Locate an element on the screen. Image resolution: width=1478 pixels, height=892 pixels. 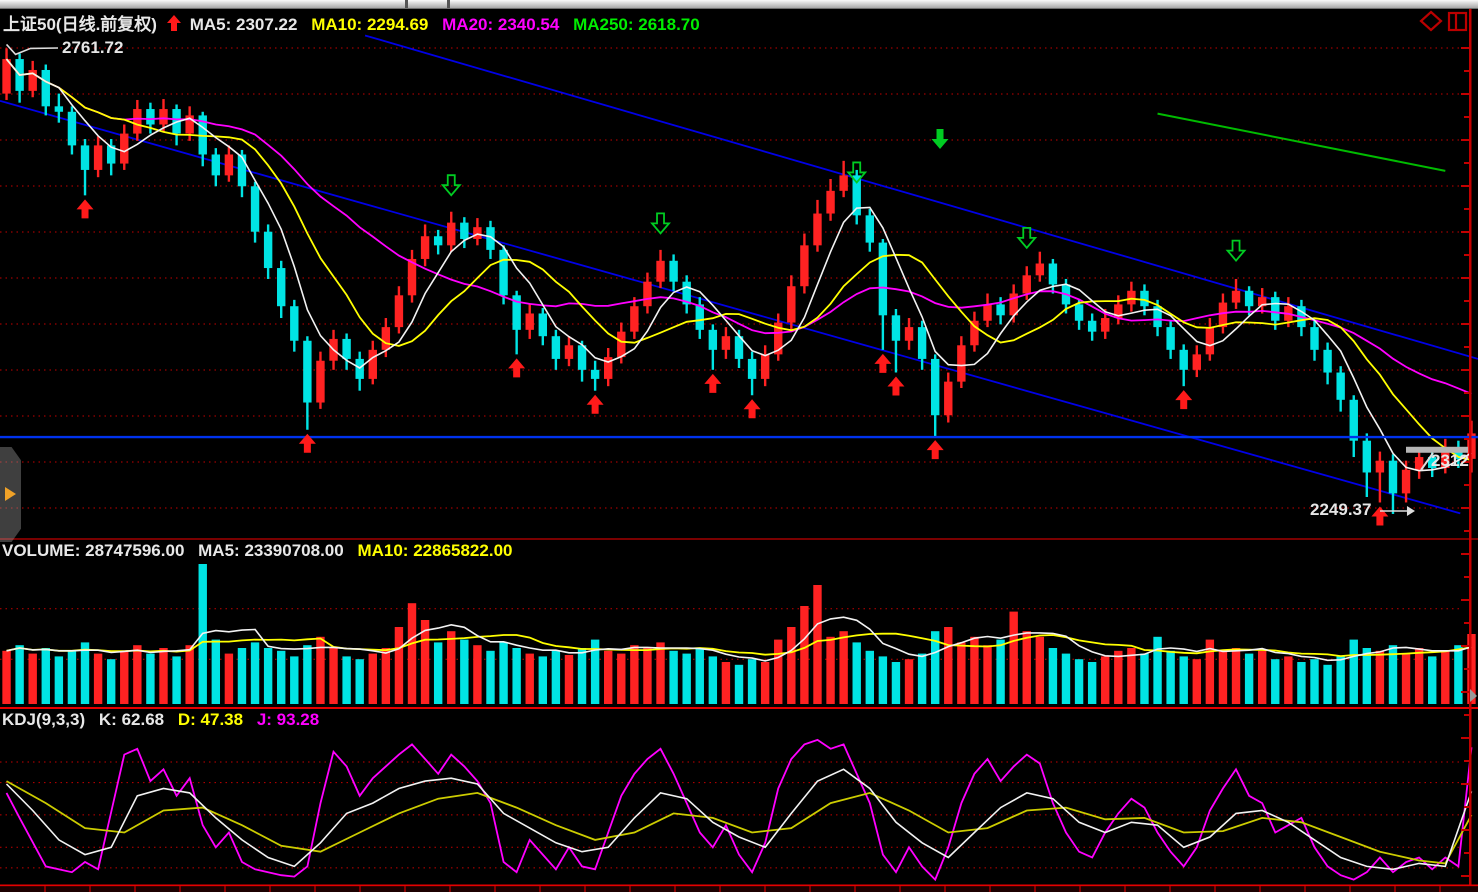
price-label-low: 2249.37 is located at coordinates (1341, 509).